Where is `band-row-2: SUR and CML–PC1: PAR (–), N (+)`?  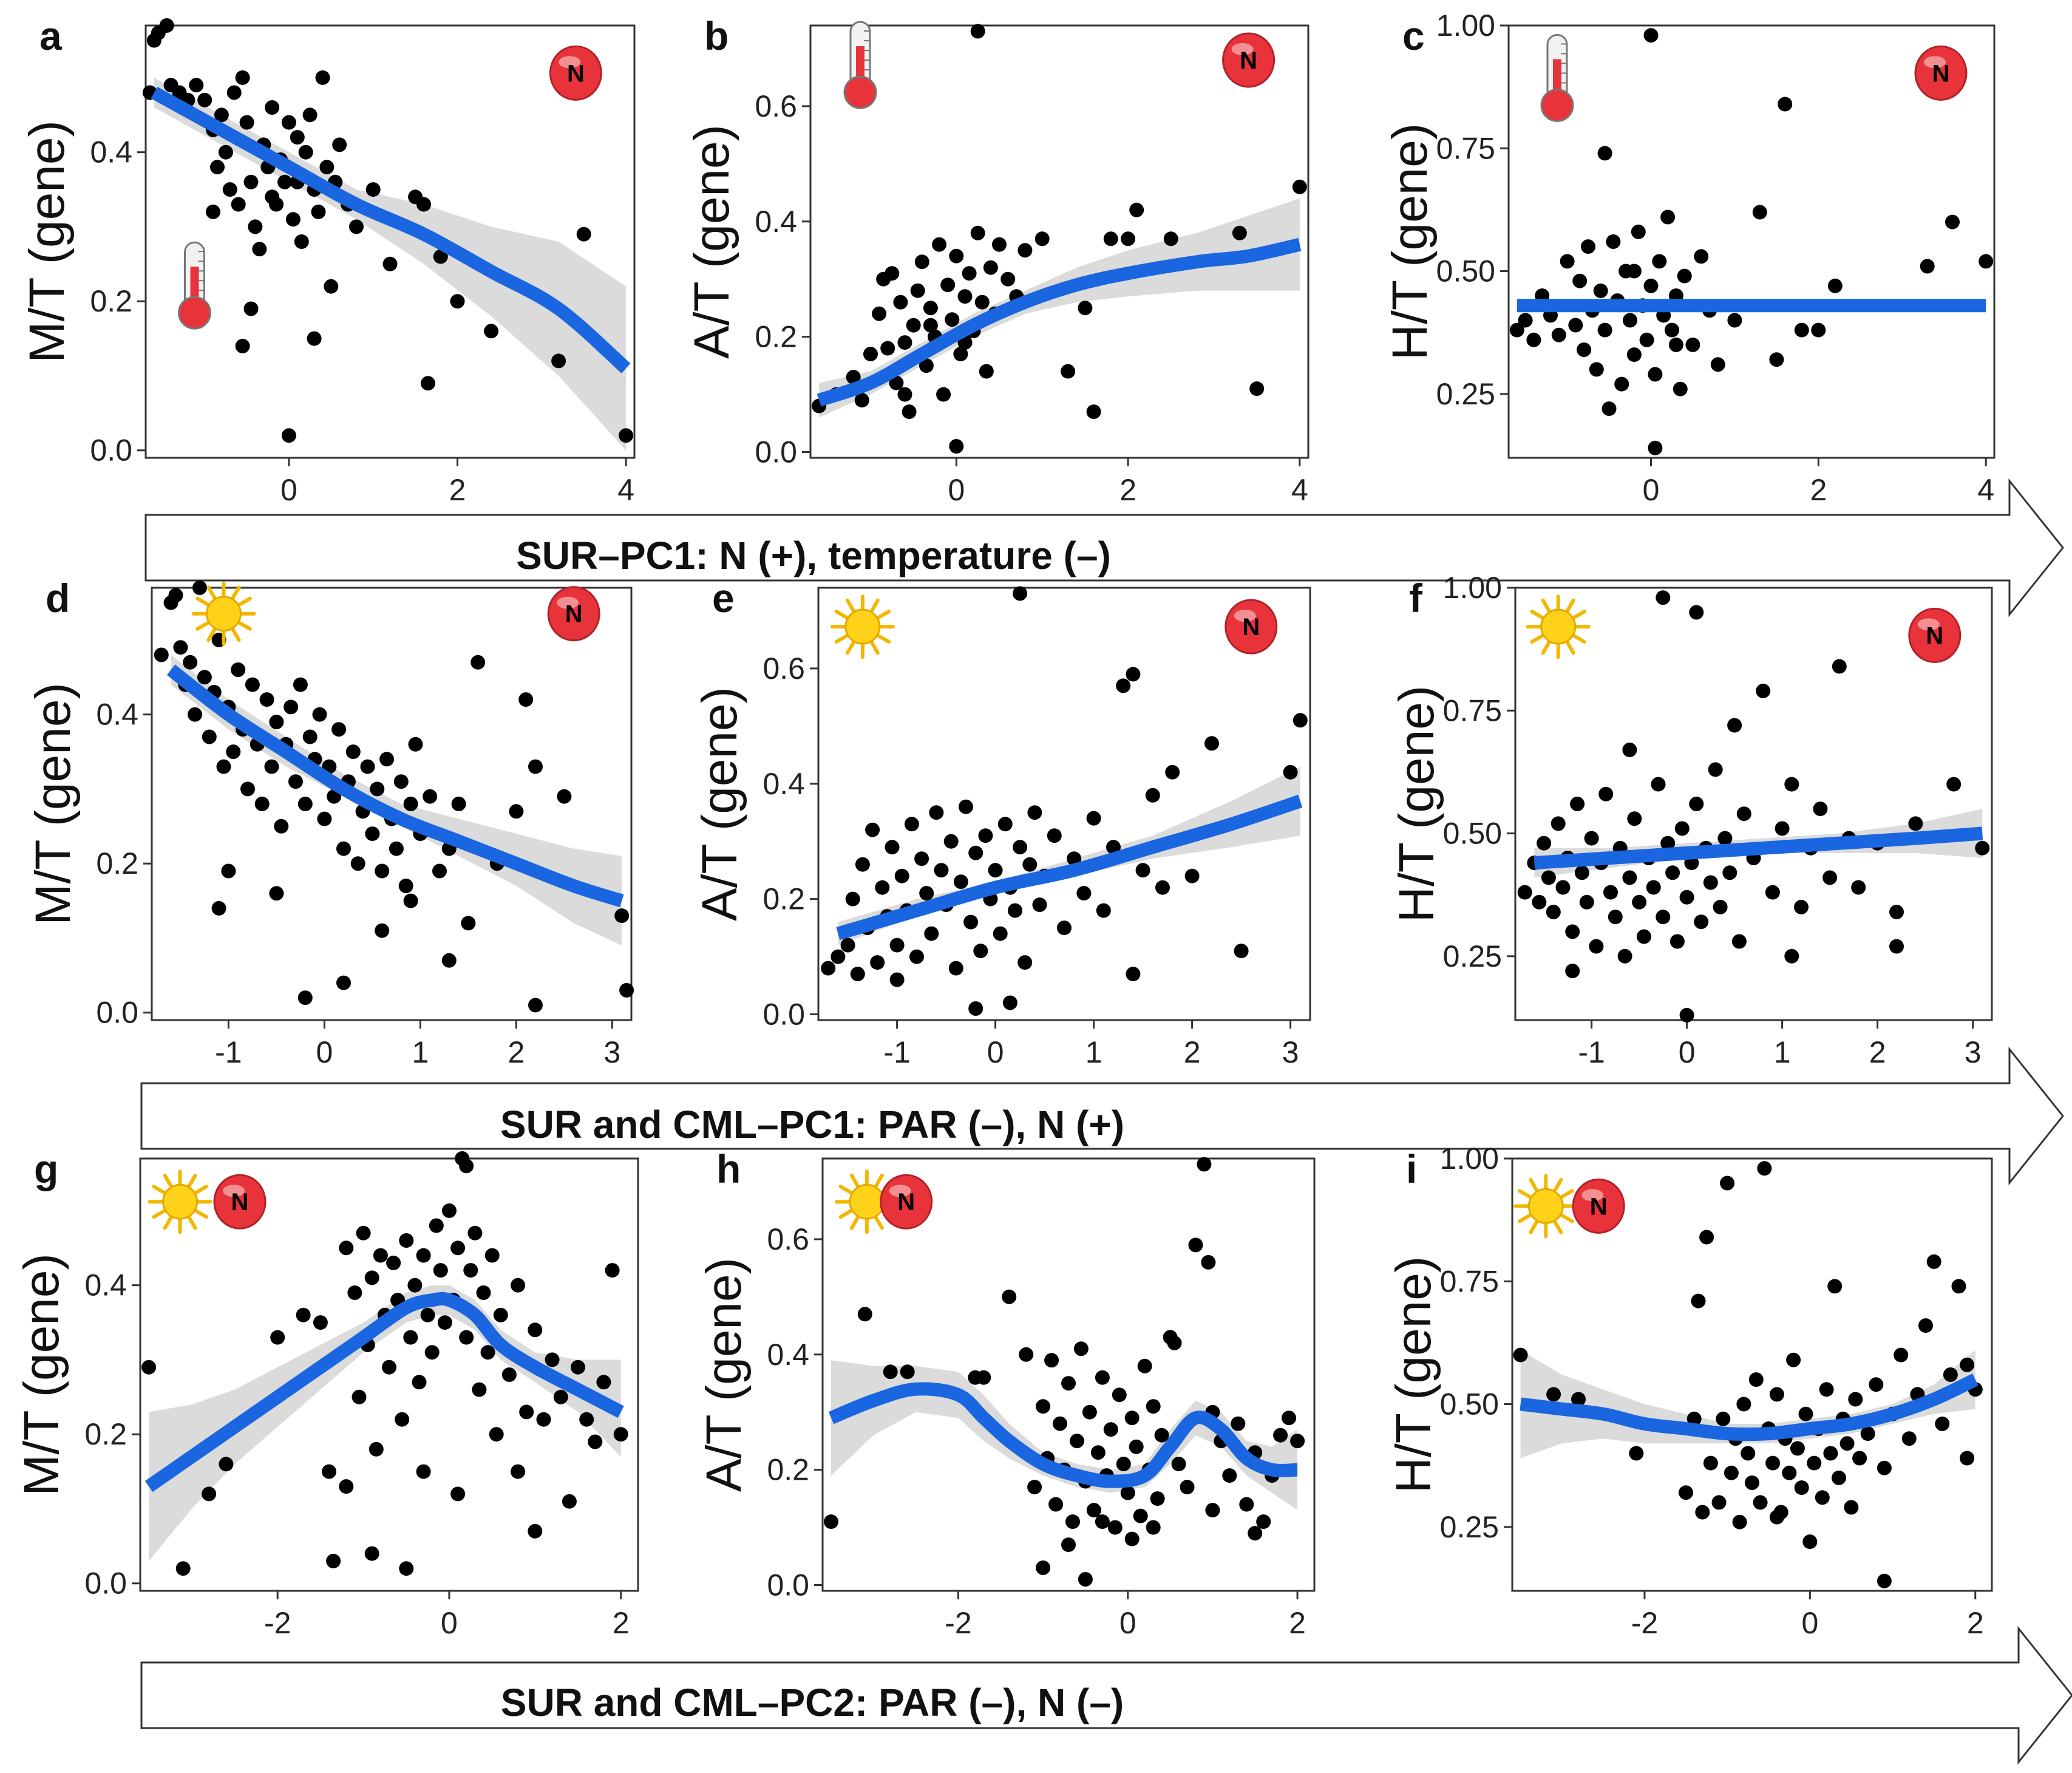
band-row-2: SUR and CML–PC1: PAR (–), N (+) is located at coordinates (1102, 1116).